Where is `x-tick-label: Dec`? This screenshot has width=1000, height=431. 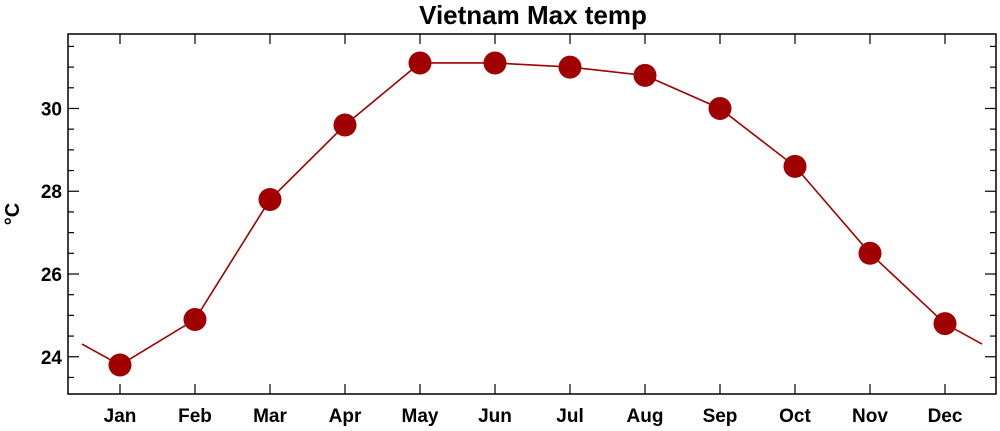
x-tick-label: Dec is located at coordinates (945, 416).